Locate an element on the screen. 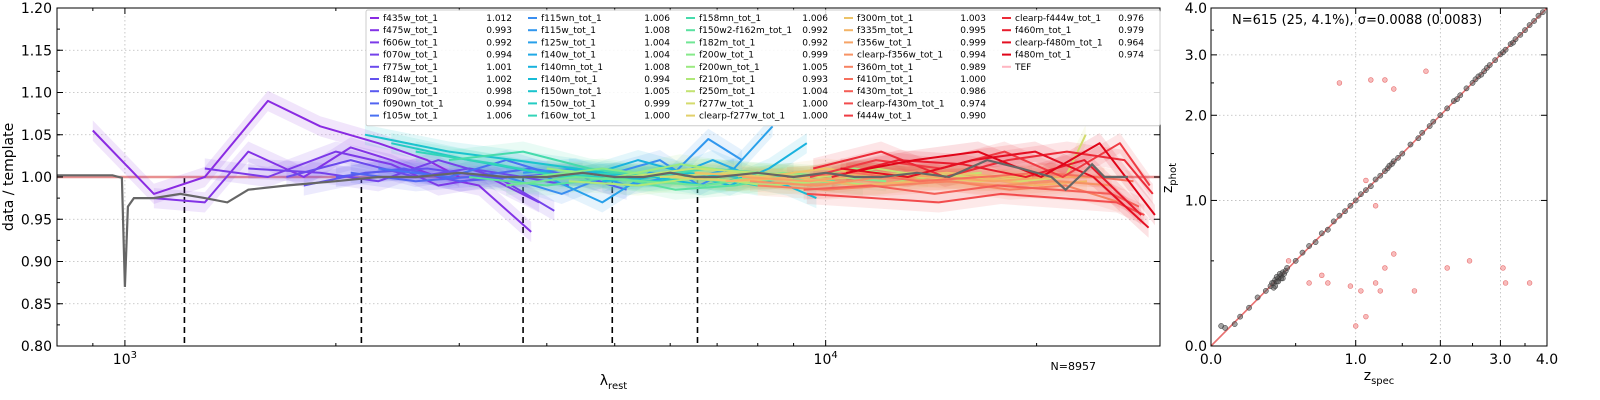 Image resolution: width=1600 pixels, height=400 pixels. x-tick-label: 3.0 is located at coordinates (1500, 360).